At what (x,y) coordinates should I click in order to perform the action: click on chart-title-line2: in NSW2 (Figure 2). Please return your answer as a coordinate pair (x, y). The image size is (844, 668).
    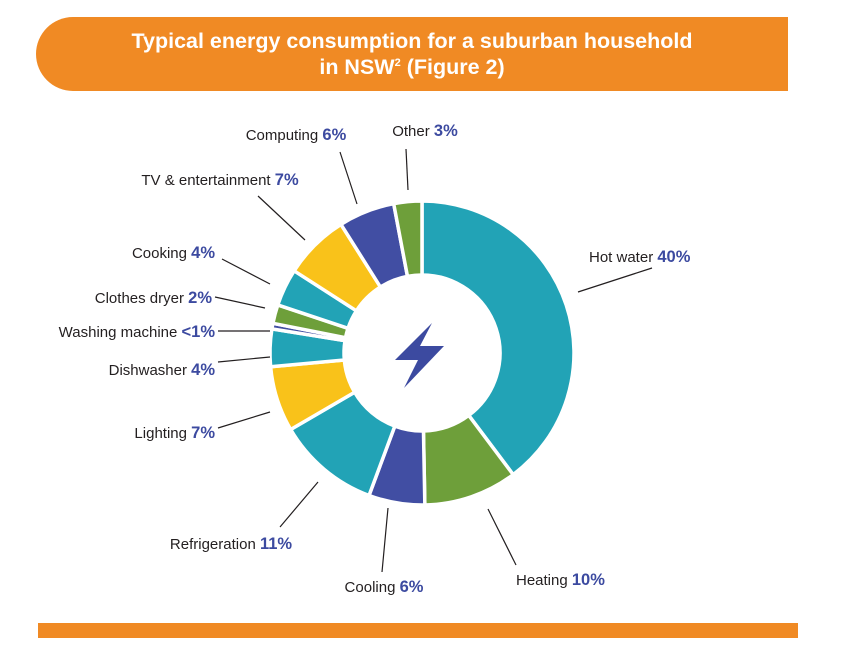
    Looking at the image, I should click on (411, 67).